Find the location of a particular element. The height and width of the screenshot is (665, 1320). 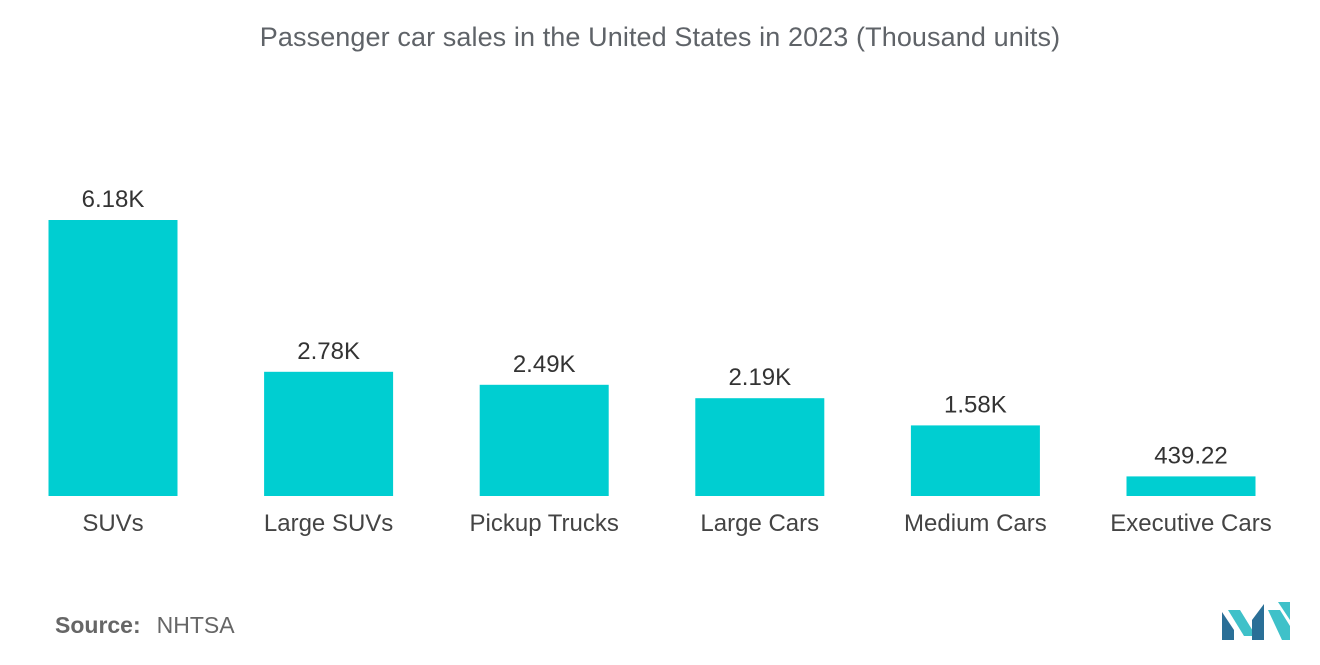

value-label: 1.58K is located at coordinates (975, 404).